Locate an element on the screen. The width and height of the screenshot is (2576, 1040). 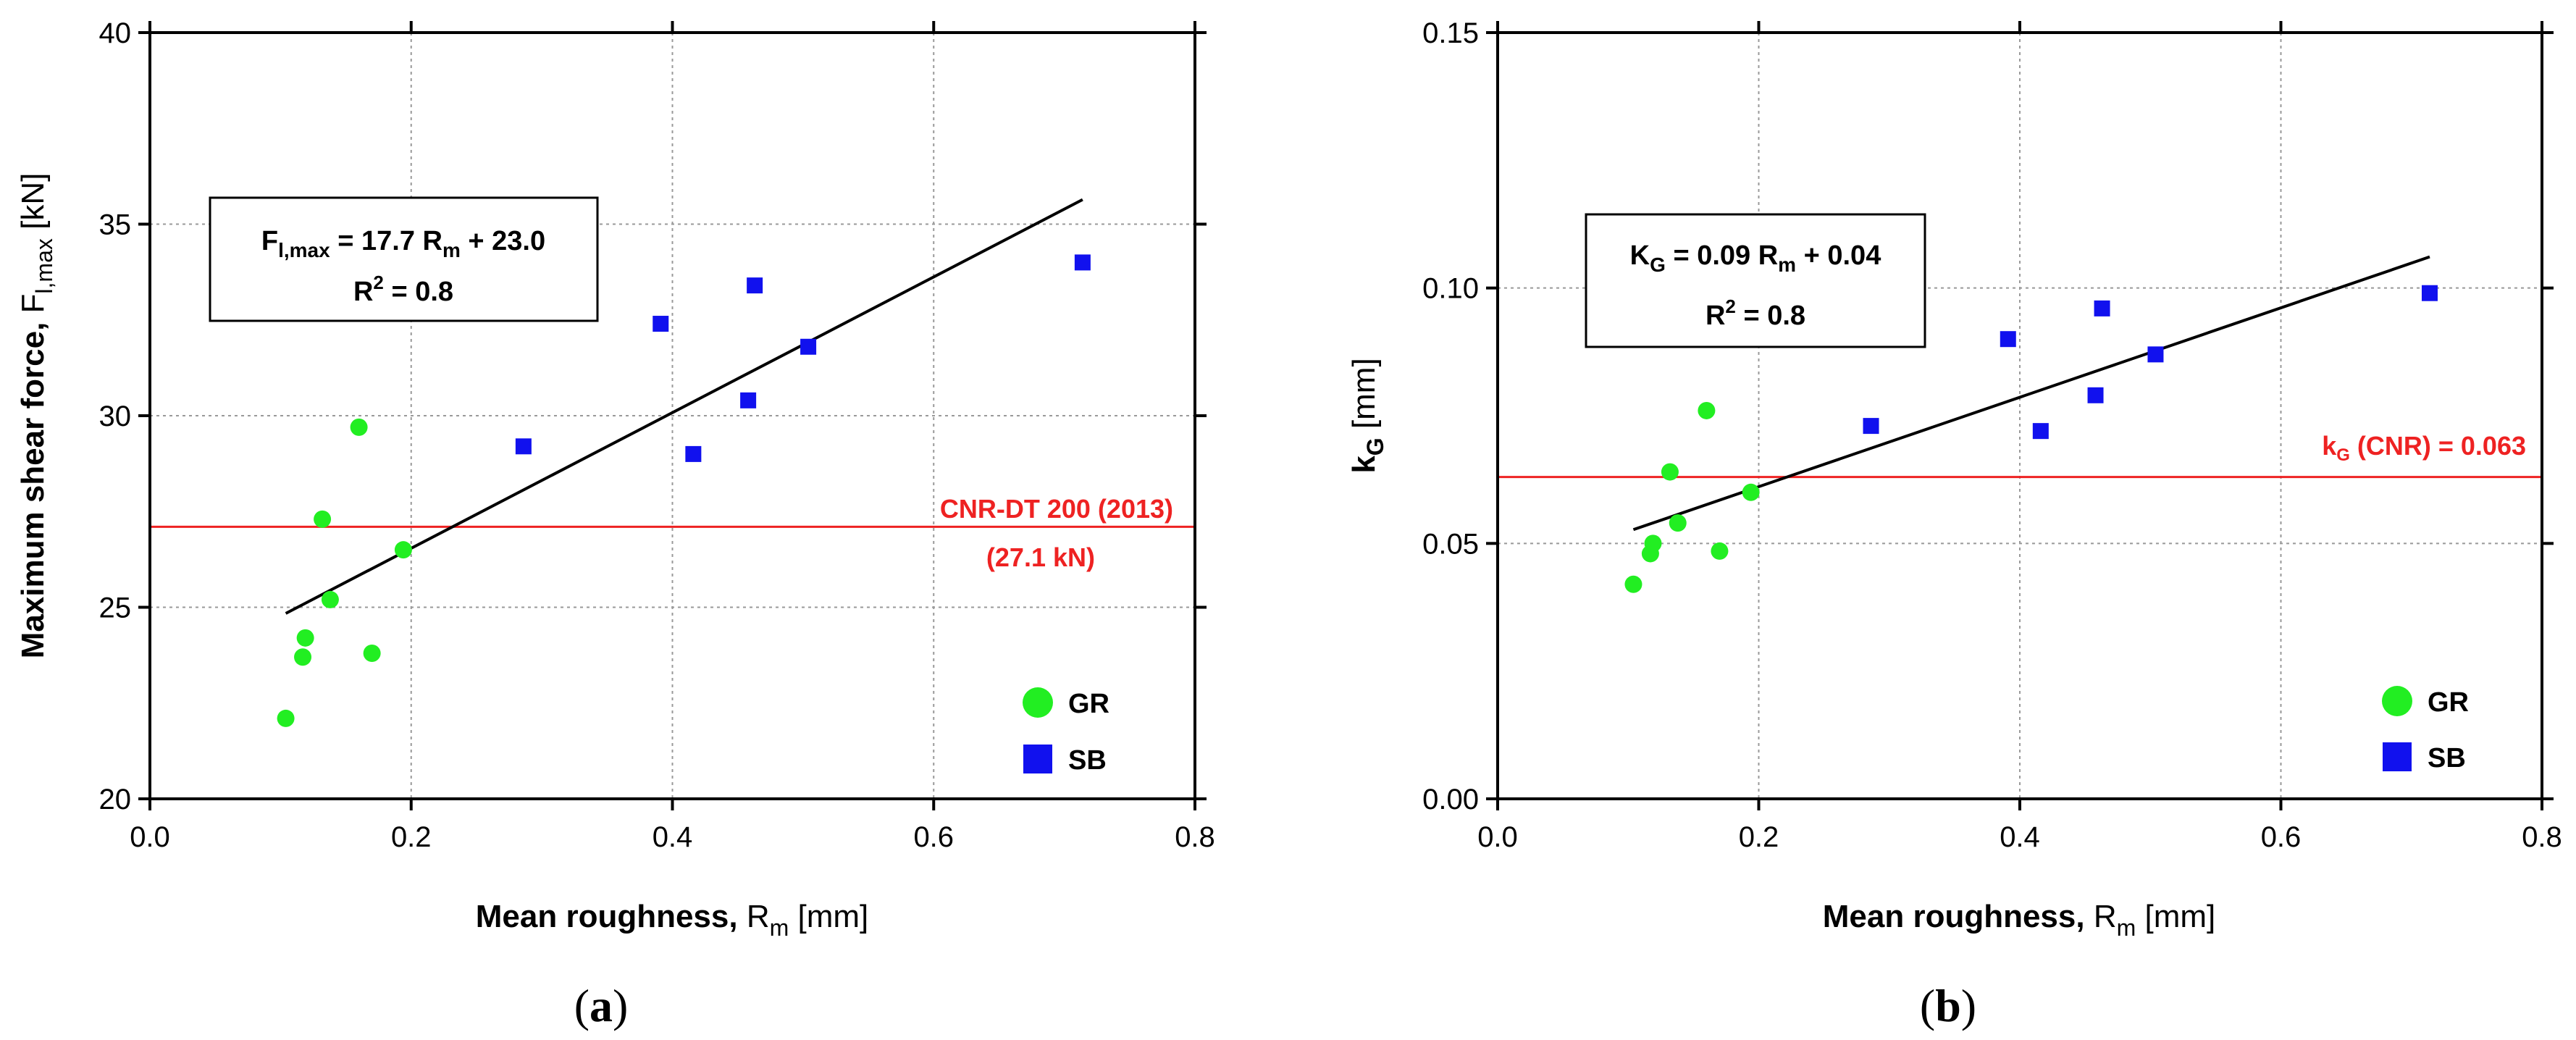
panel-label-letter: b is located at coordinates (1948, 1005).